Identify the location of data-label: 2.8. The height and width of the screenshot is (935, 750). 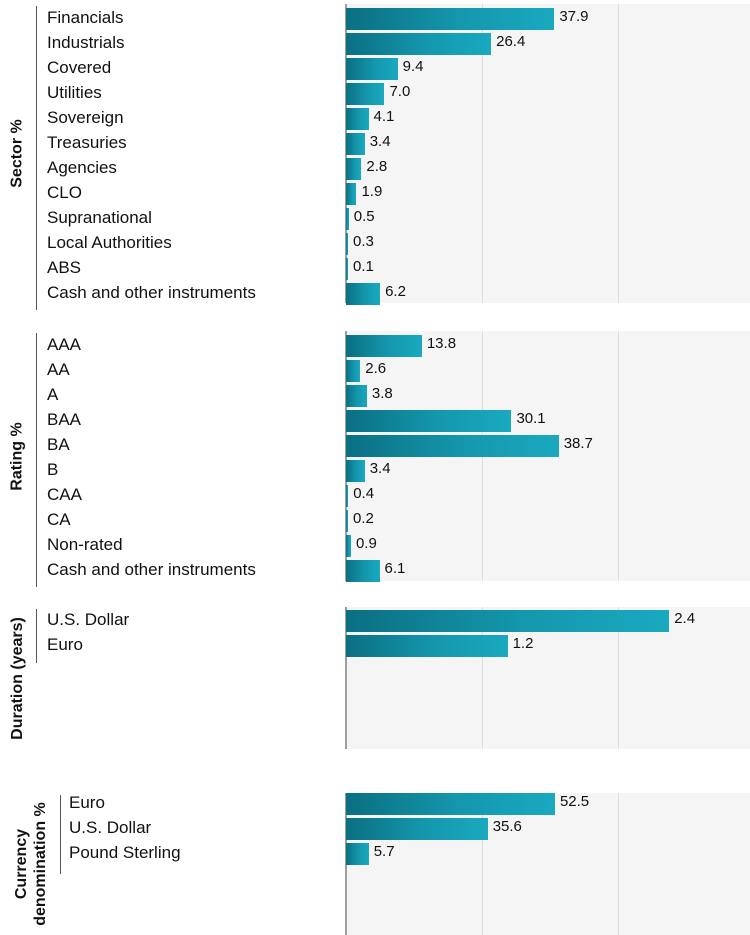
(377, 166).